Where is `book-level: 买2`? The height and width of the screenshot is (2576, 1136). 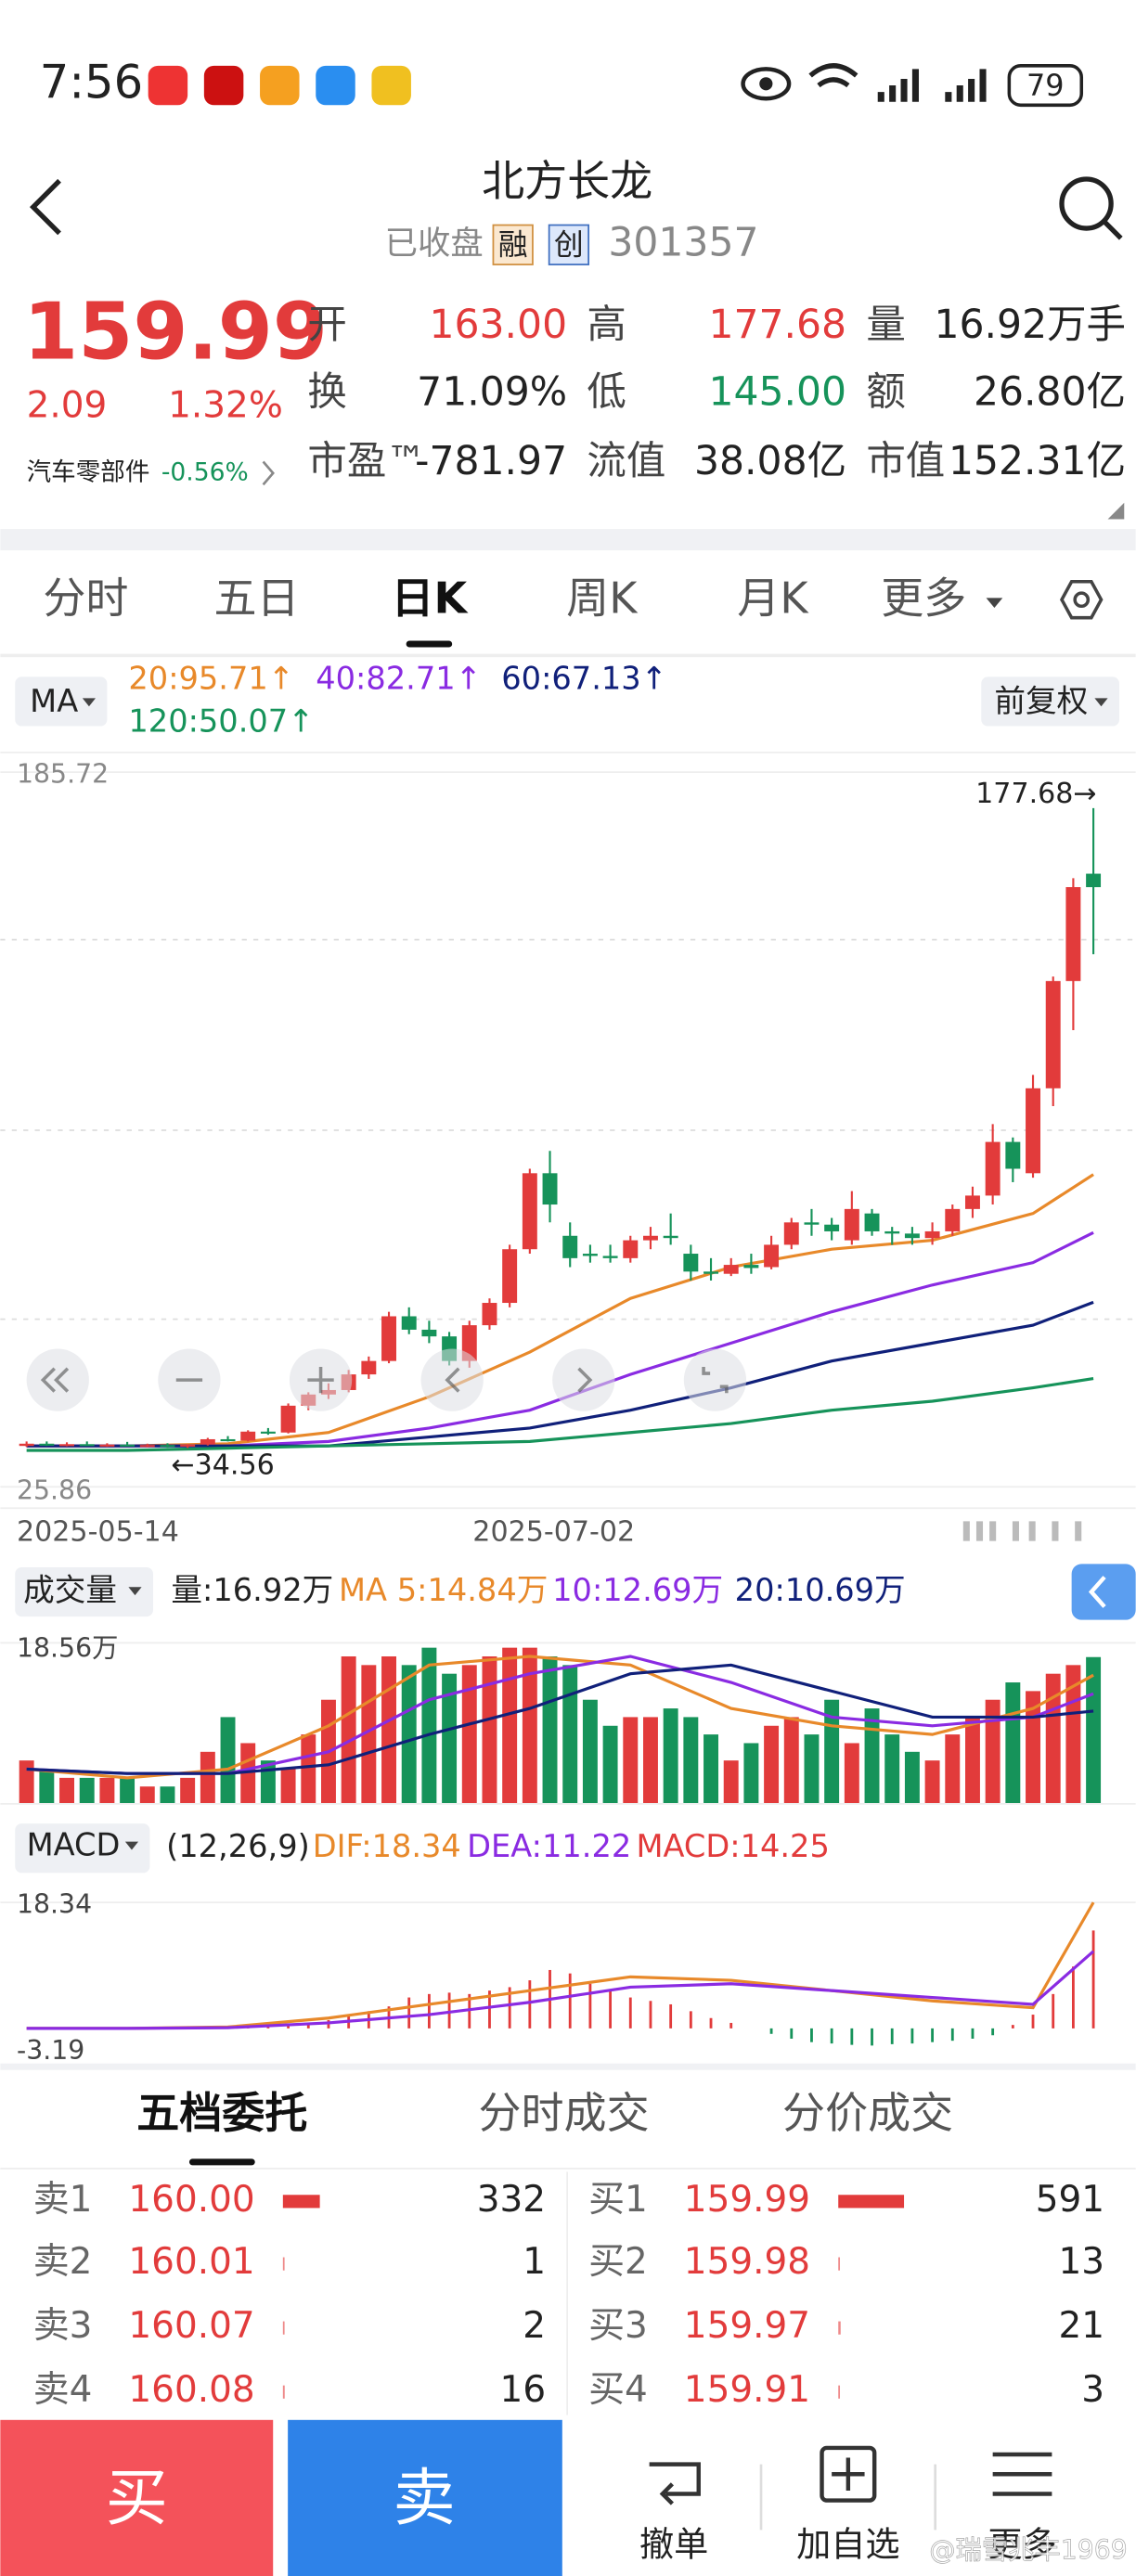
book-level: 买2 is located at coordinates (618, 2262).